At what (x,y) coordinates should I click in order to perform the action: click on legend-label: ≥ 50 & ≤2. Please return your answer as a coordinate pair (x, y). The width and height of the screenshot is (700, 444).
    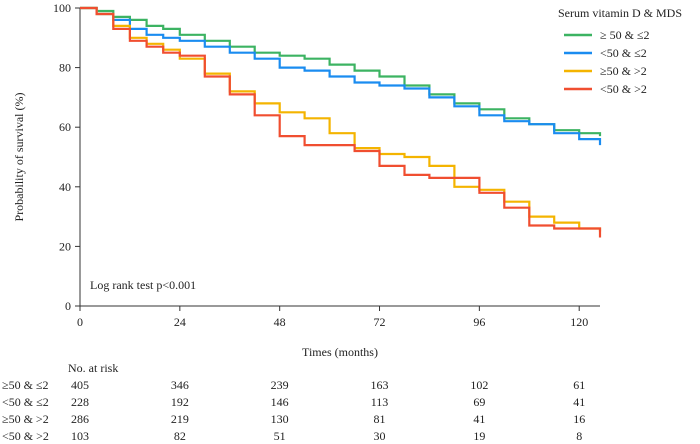
    Looking at the image, I should click on (625, 35).